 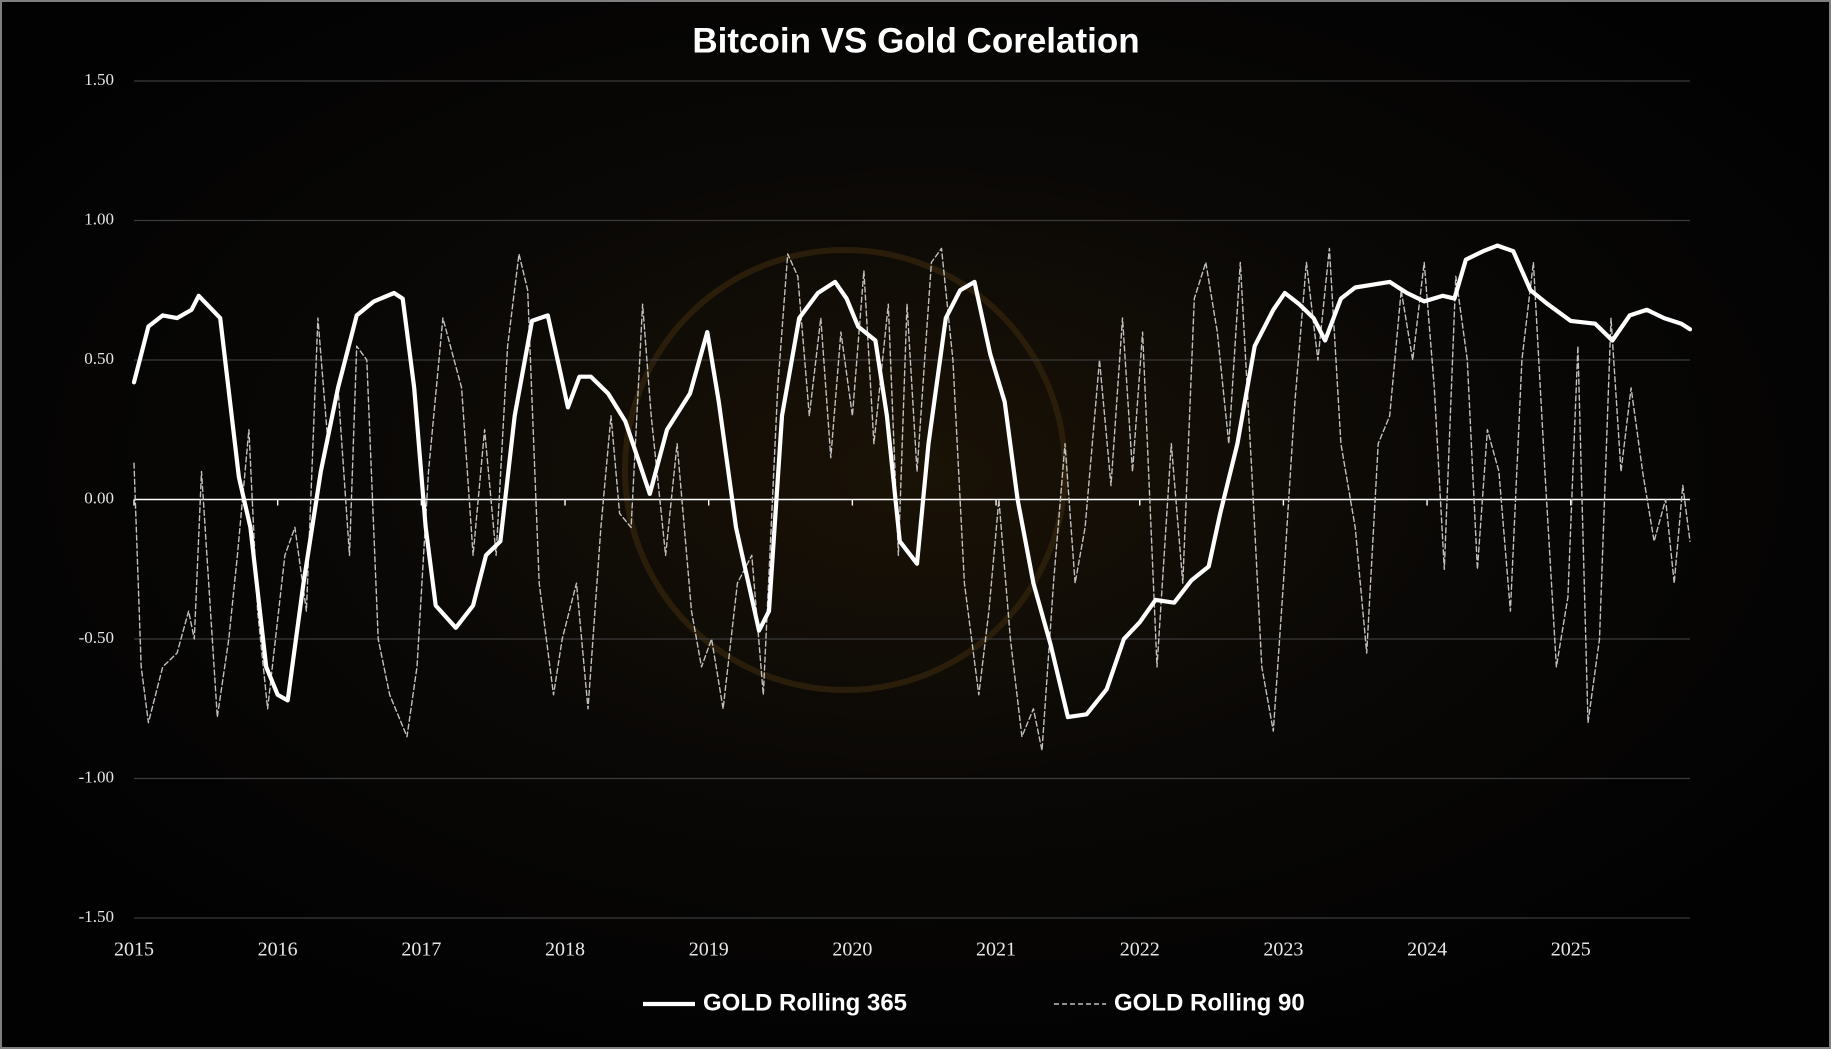 I want to click on x-tick-label: 2025, so click(x=1571, y=950).